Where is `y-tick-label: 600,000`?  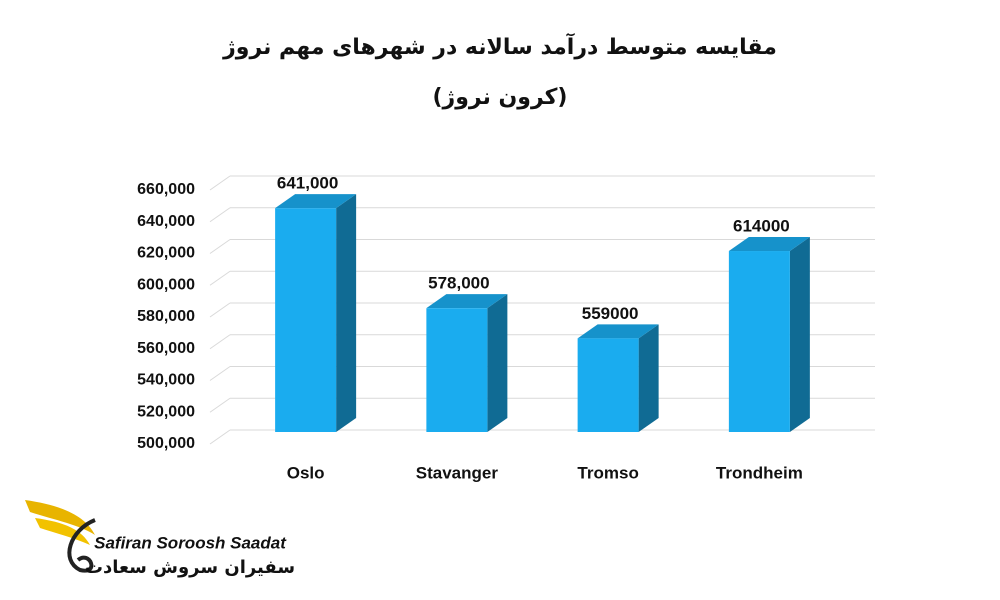 y-tick-label: 600,000 is located at coordinates (166, 284).